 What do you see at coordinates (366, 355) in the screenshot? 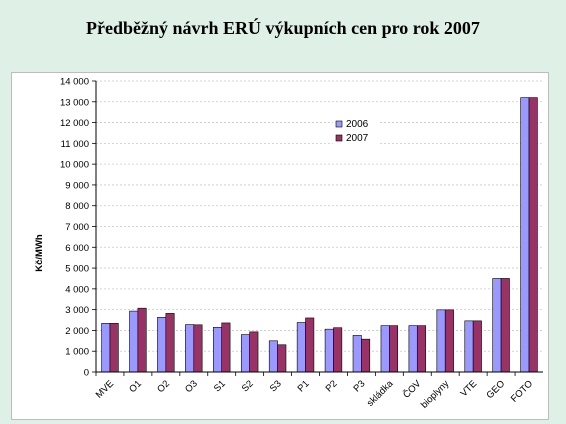
I see `bar-2007-P3` at bounding box center [366, 355].